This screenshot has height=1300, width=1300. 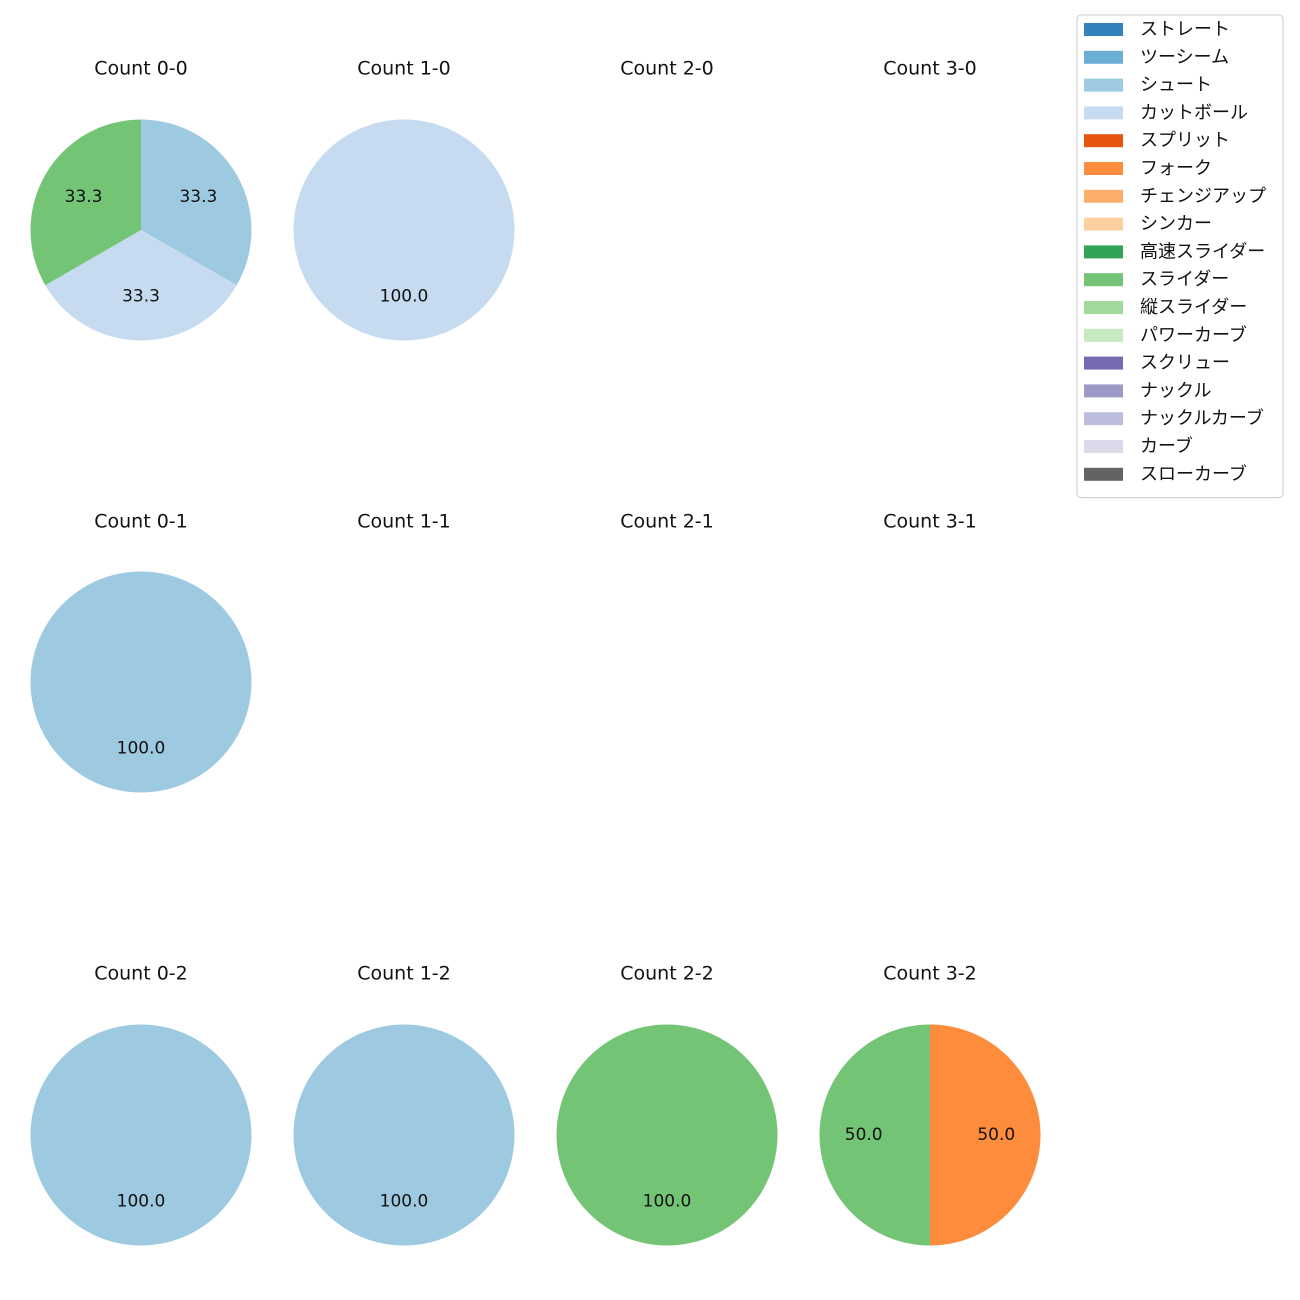 What do you see at coordinates (1193, 474) in the screenshot?
I see `legend-label-17: スローカーブ` at bounding box center [1193, 474].